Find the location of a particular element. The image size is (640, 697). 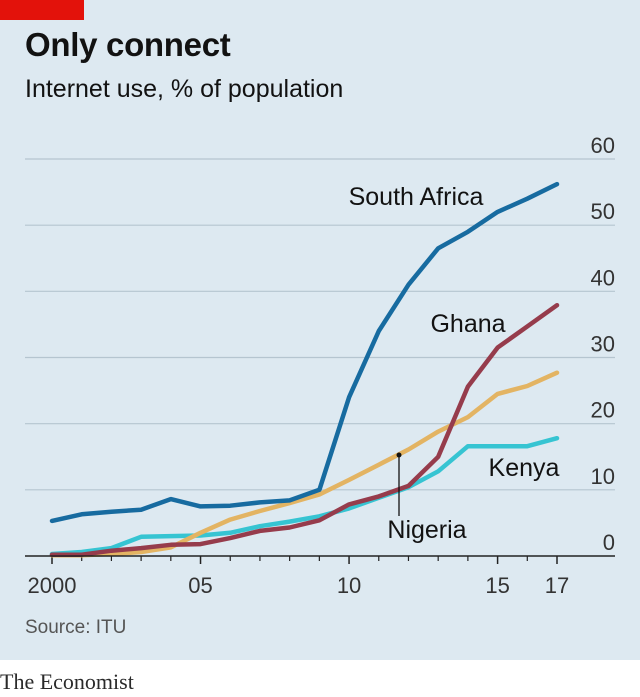

nigeria-leader-dot is located at coordinates (399, 455).